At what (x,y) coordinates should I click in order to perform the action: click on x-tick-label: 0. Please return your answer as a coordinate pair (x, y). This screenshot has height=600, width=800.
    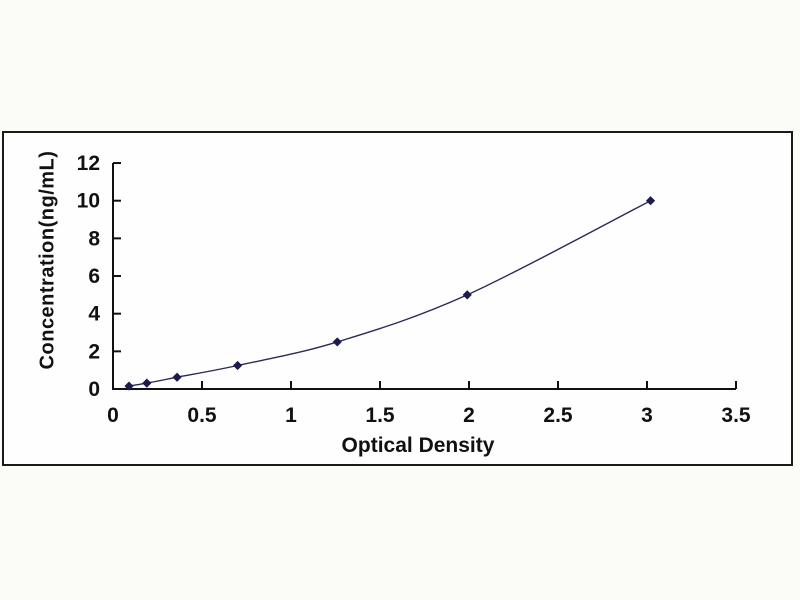
    Looking at the image, I should click on (113, 415).